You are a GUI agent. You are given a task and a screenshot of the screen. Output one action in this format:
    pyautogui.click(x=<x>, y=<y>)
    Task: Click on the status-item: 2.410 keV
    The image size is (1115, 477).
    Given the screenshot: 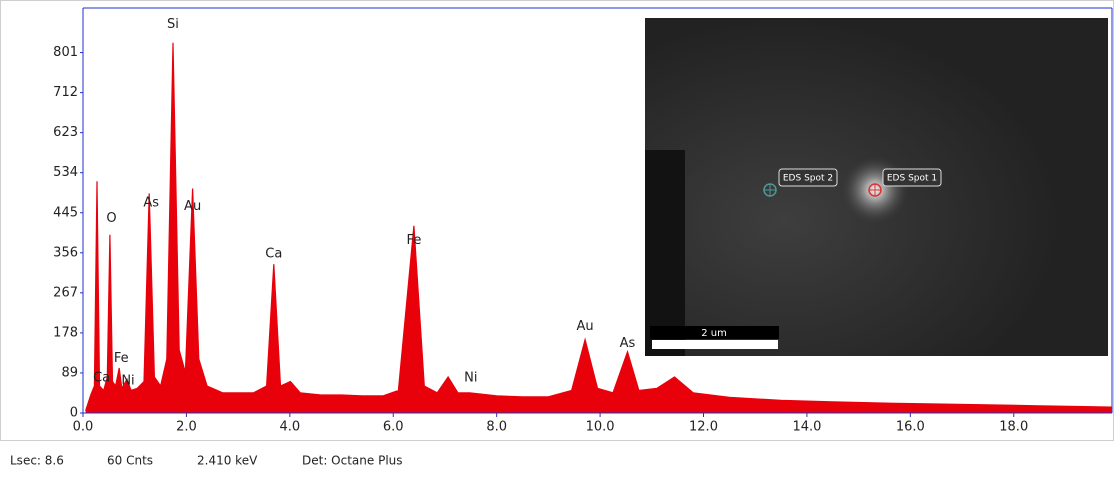 What is the action you would take?
    pyautogui.click(x=227, y=461)
    